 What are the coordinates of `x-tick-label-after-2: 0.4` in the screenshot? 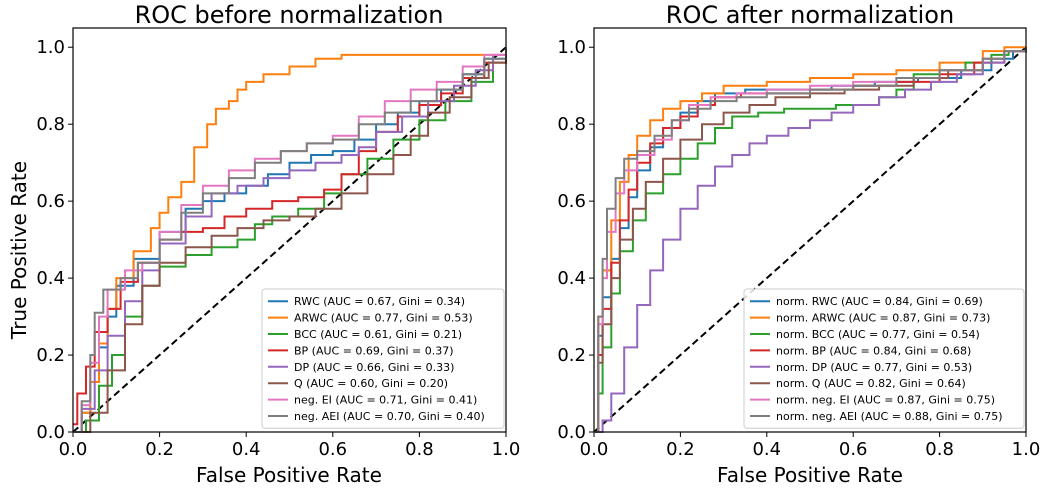 It's located at (766, 449).